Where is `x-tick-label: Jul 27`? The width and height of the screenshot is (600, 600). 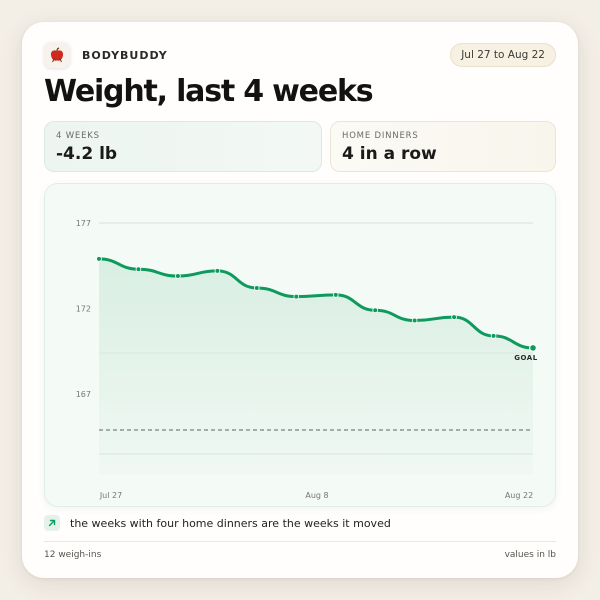 x-tick-label: Jul 27 is located at coordinates (110, 495).